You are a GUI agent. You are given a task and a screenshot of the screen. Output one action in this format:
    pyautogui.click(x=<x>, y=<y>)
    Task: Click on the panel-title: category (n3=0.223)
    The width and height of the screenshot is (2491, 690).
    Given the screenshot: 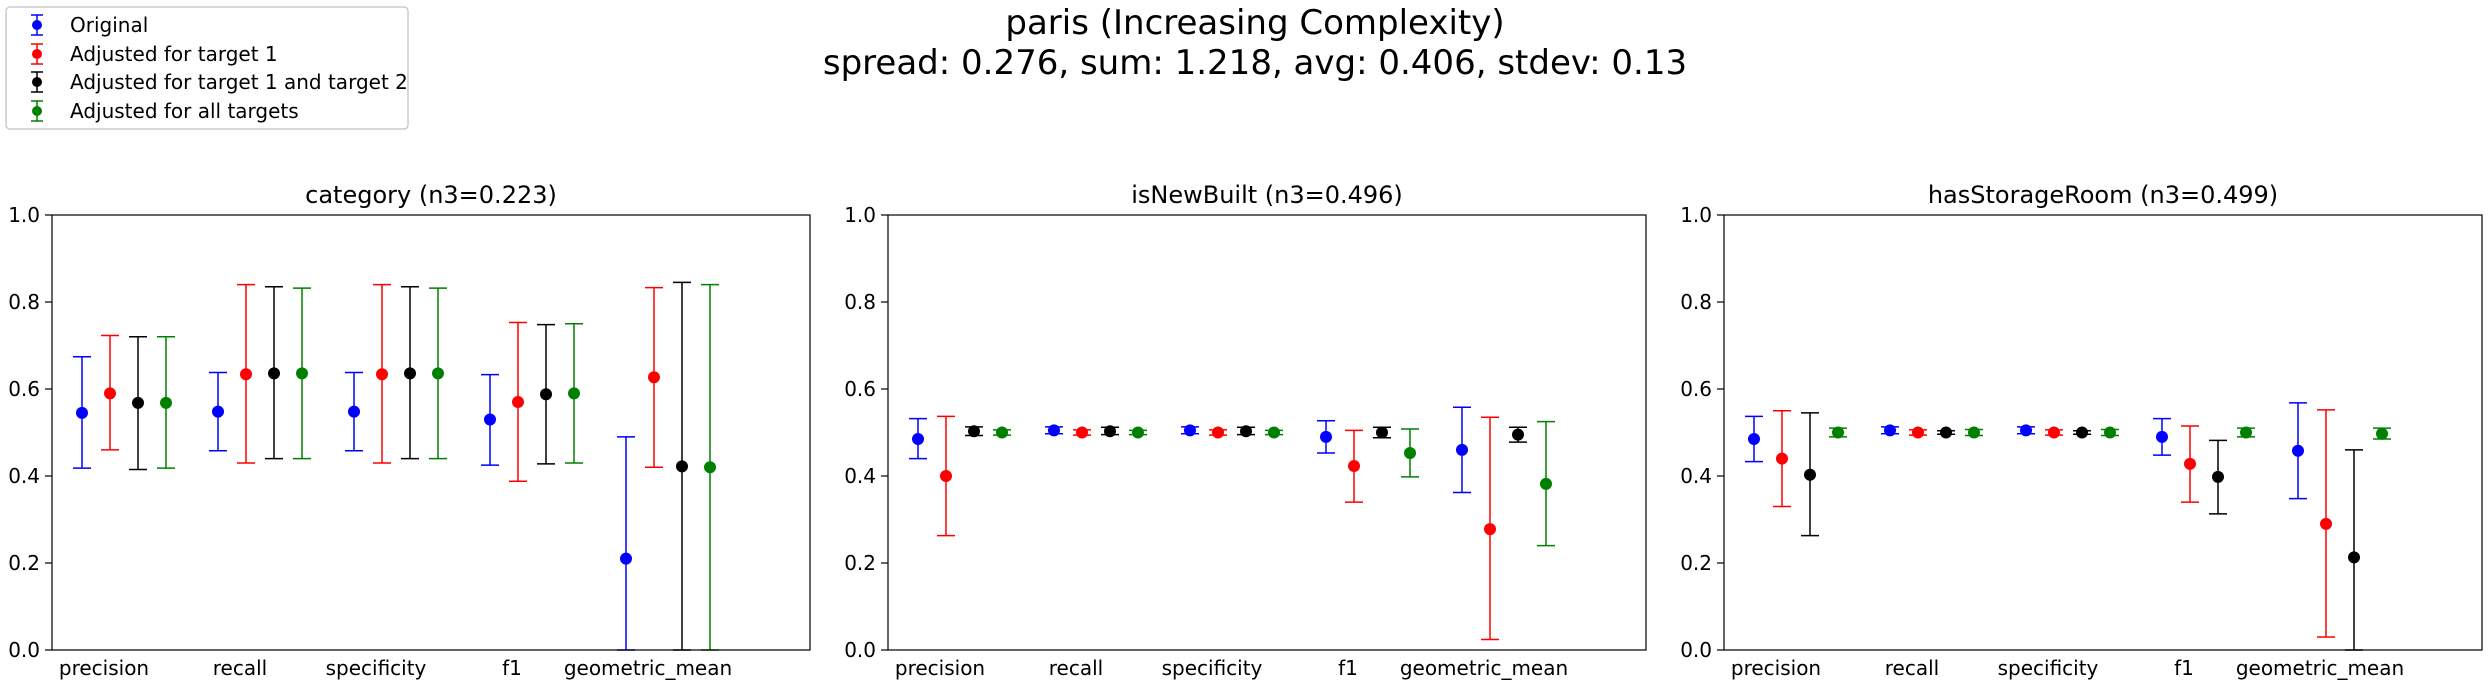 What is the action you would take?
    pyautogui.click(x=431, y=195)
    